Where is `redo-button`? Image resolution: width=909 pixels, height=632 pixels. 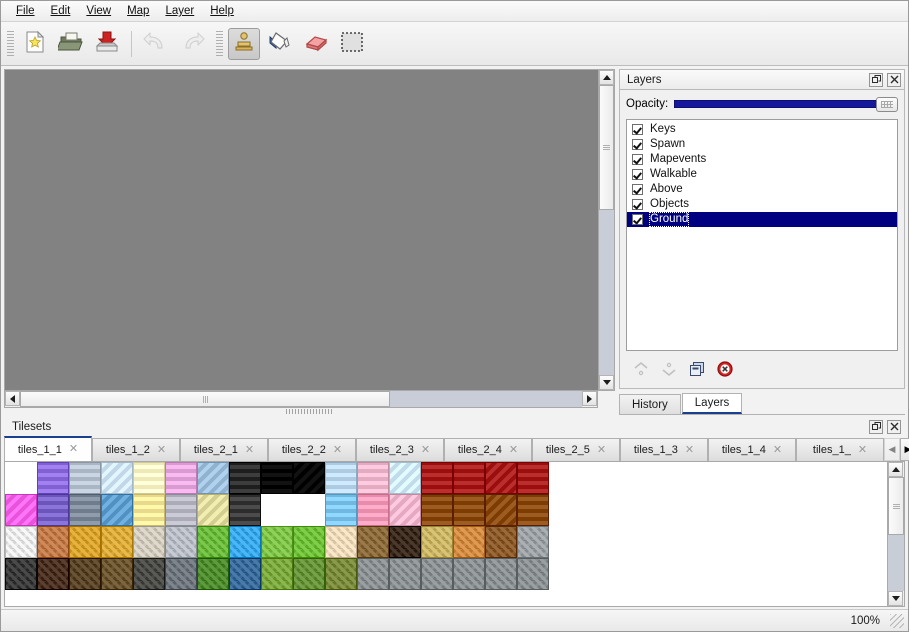
redo-button is located at coordinates (192, 44).